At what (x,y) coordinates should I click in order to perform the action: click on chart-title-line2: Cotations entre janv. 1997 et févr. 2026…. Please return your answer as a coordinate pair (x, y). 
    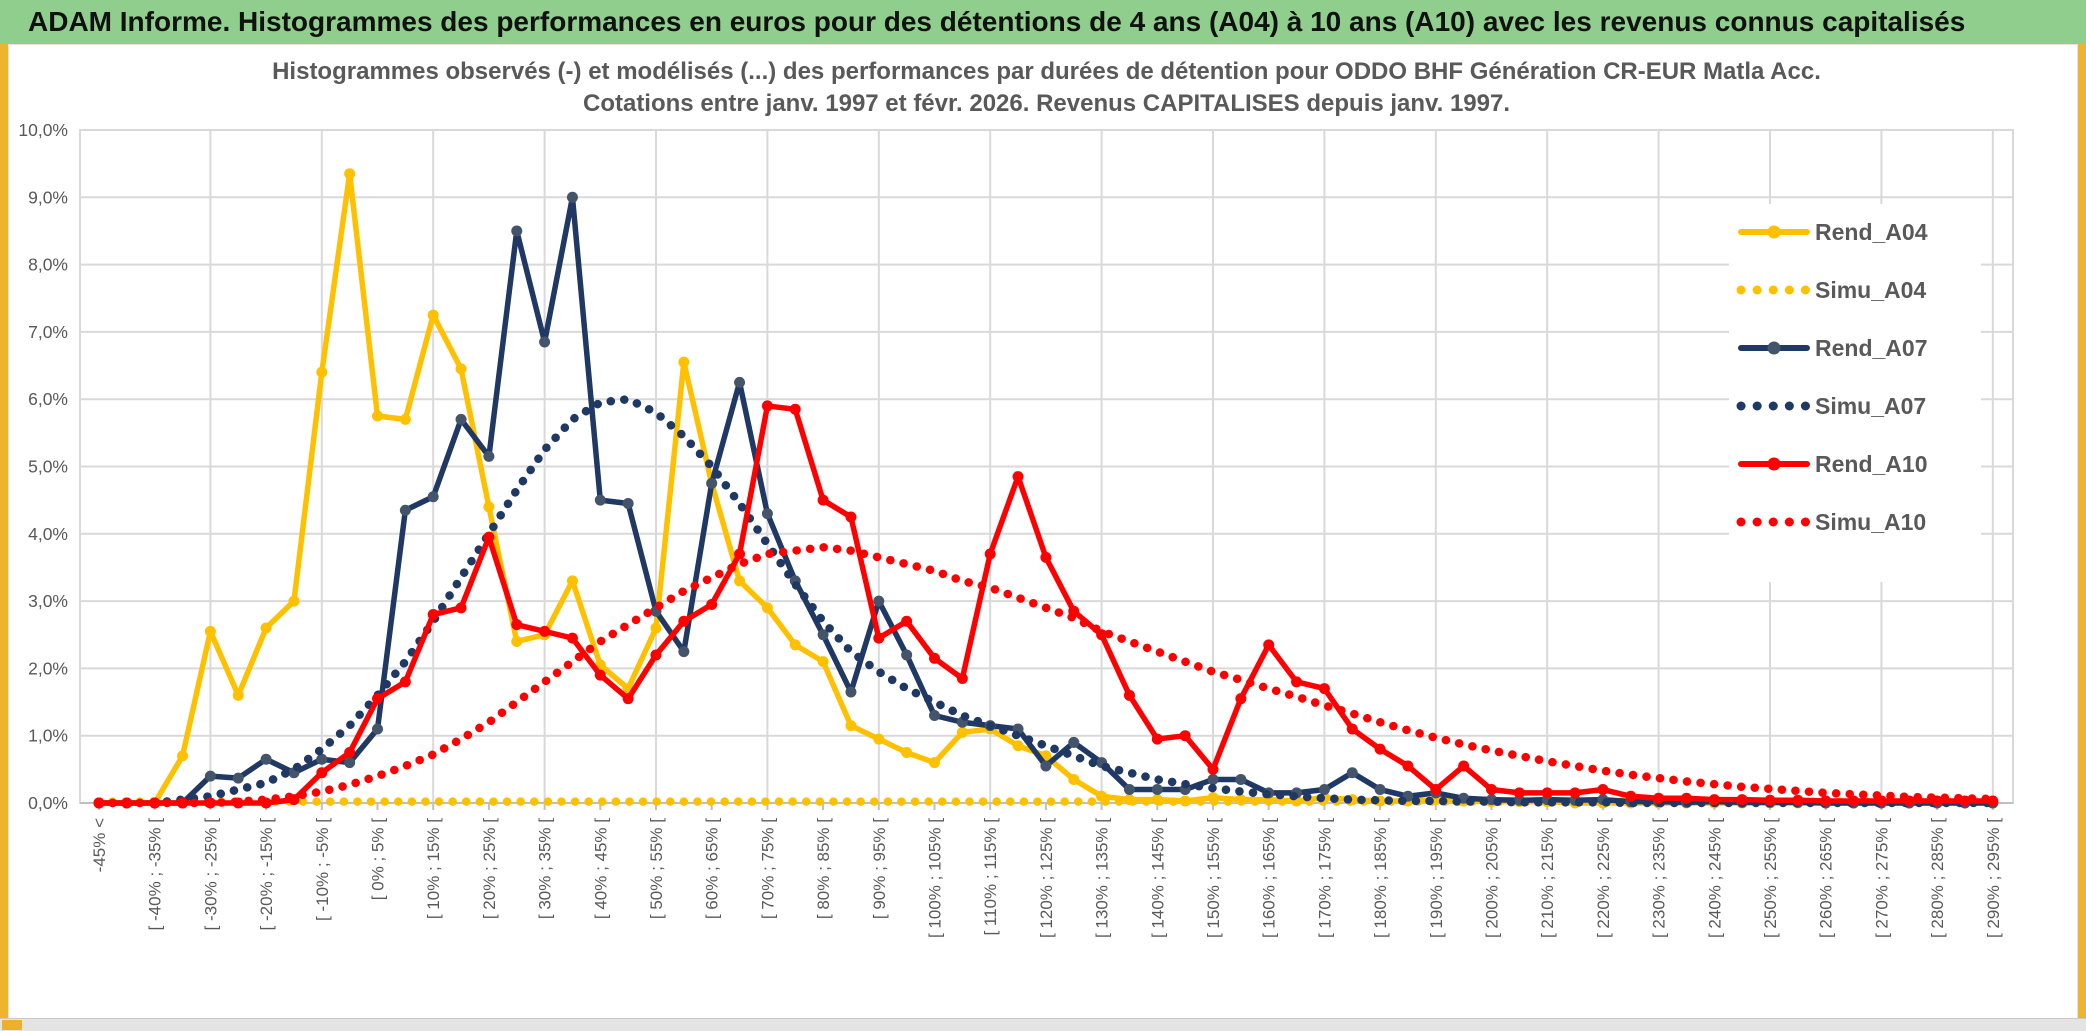
    Looking at the image, I should click on (1046, 103).